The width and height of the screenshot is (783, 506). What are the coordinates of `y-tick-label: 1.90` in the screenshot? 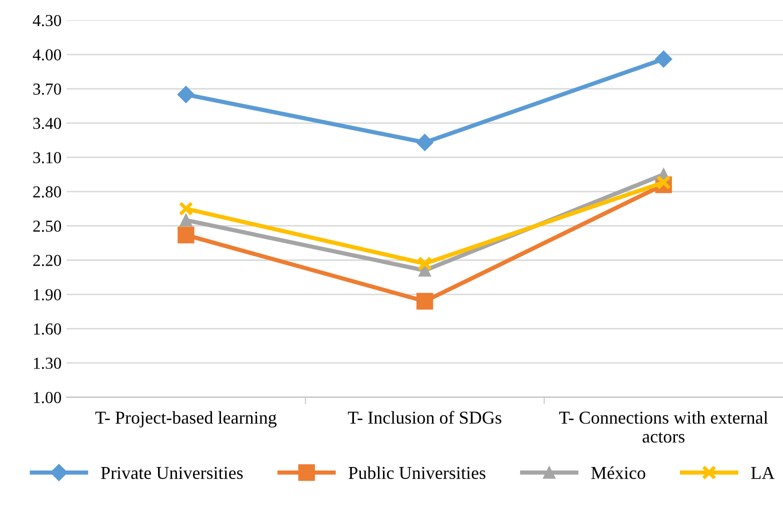 It's located at (48, 294).